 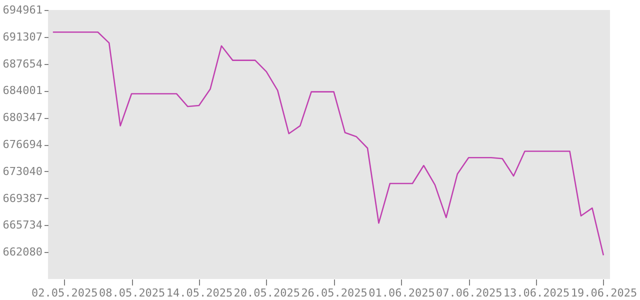 What do you see at coordinates (334, 293) in the screenshot?
I see `x-tick-label: 26.05.2025` at bounding box center [334, 293].